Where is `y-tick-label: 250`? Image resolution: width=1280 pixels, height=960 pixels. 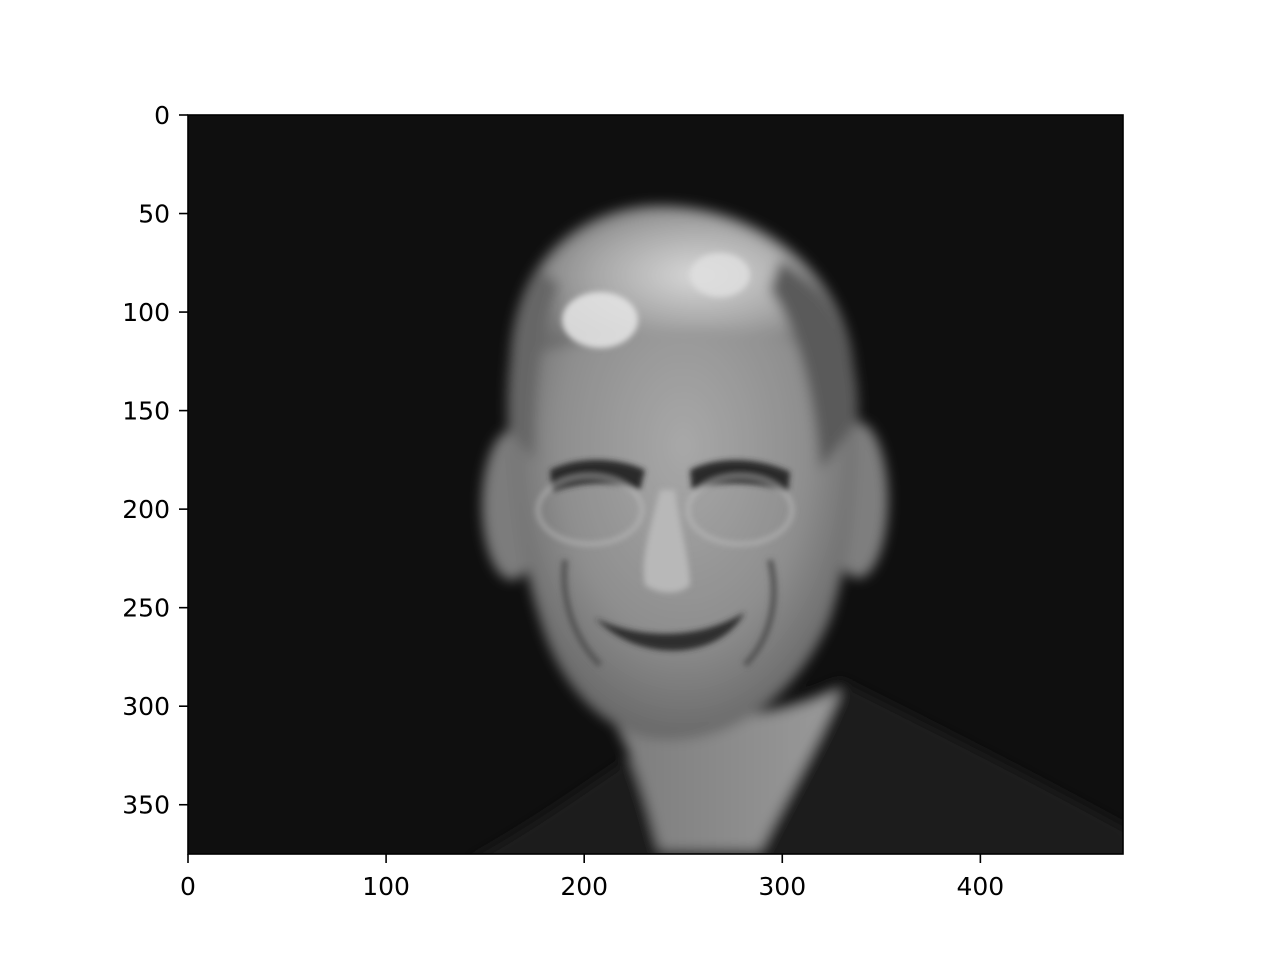 y-tick-label: 250 is located at coordinates (146, 608).